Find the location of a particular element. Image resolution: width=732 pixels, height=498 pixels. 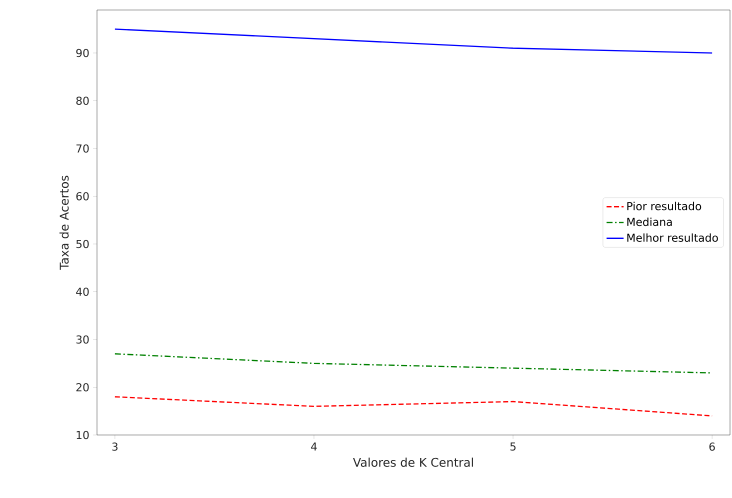

y-tick-label: 40 is located at coordinates (82, 292).